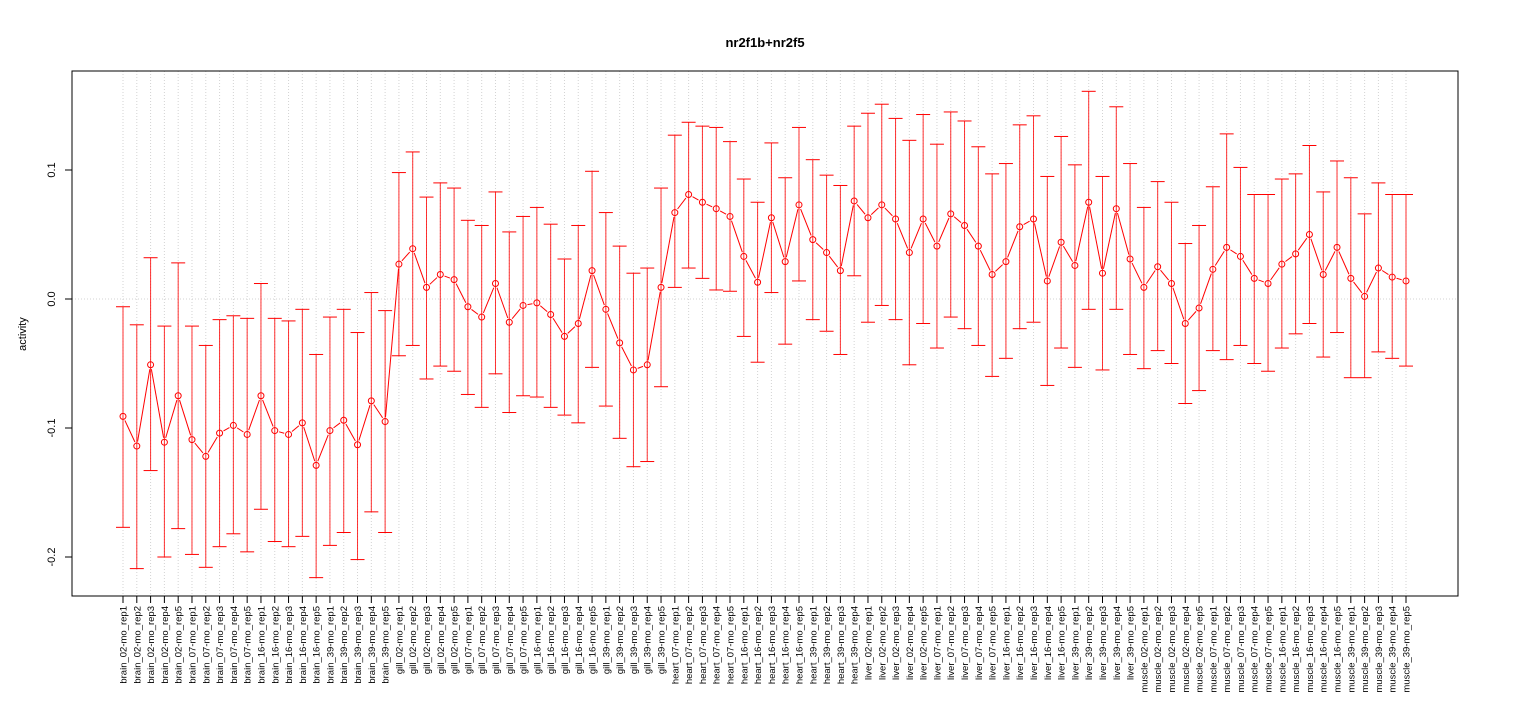 The width and height of the screenshot is (1530, 725). What do you see at coordinates (317, 645) in the screenshot?
I see `x-tick-label: brain_16-mo_rep5` at bounding box center [317, 645].